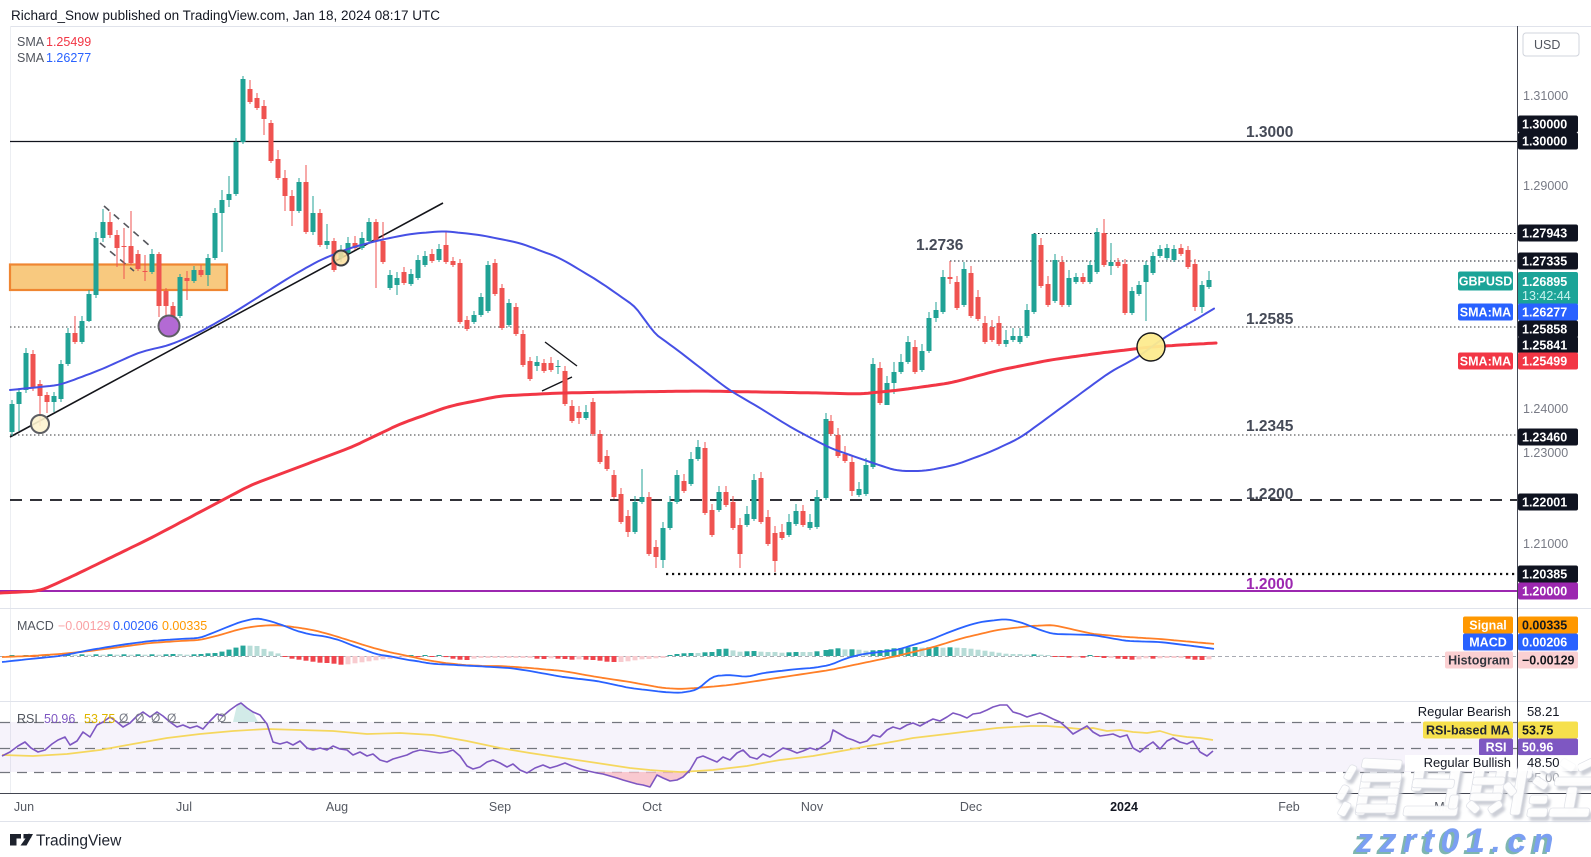 This screenshot has width=1591, height=857. Describe the element at coordinates (1468, 731) in the screenshot. I see `svg-text: RSI-based MA` at that location.